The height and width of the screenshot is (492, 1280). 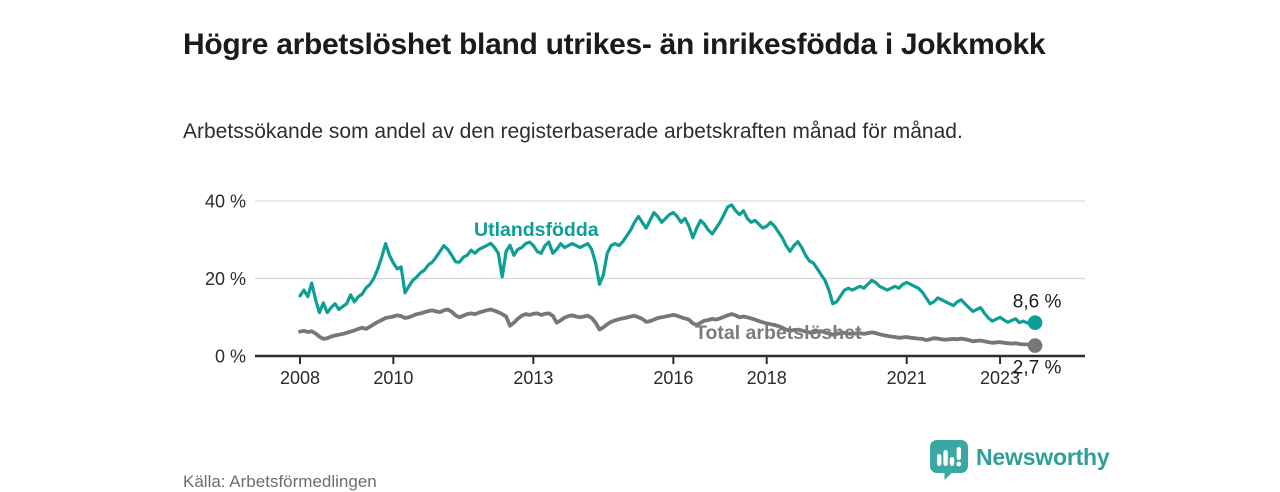 What do you see at coordinates (1043, 457) in the screenshot?
I see `brand-name: Newsworthy` at bounding box center [1043, 457].